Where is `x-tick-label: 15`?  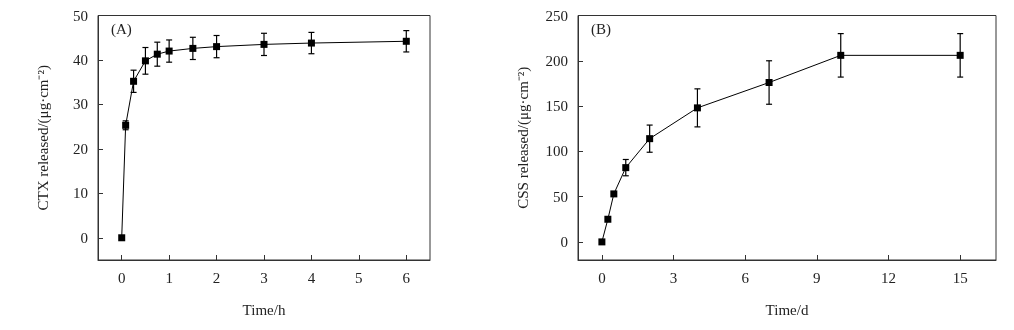
x-tick-label: 15 is located at coordinates (960, 277).